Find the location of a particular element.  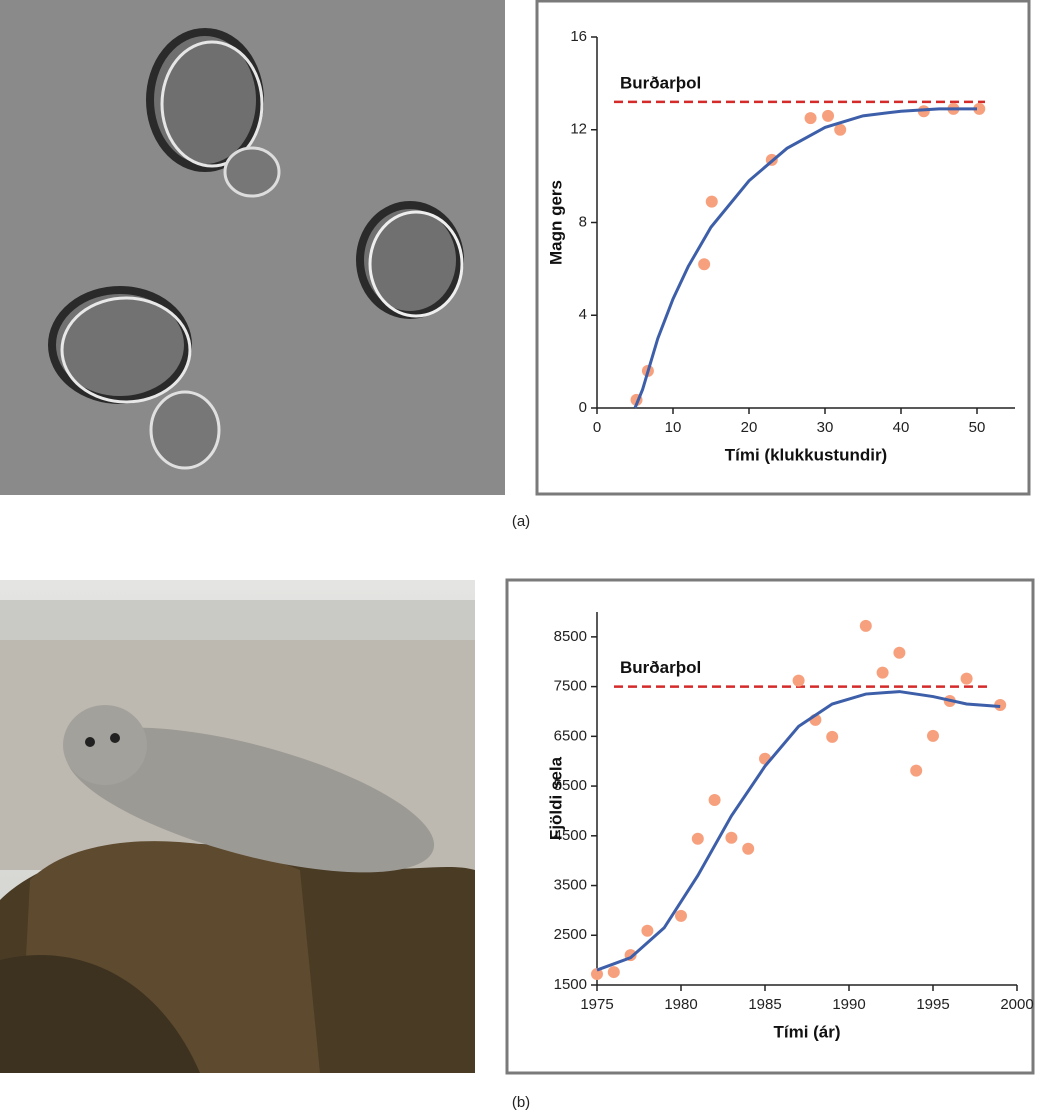

y-tick-label: 16 is located at coordinates (578, 36).